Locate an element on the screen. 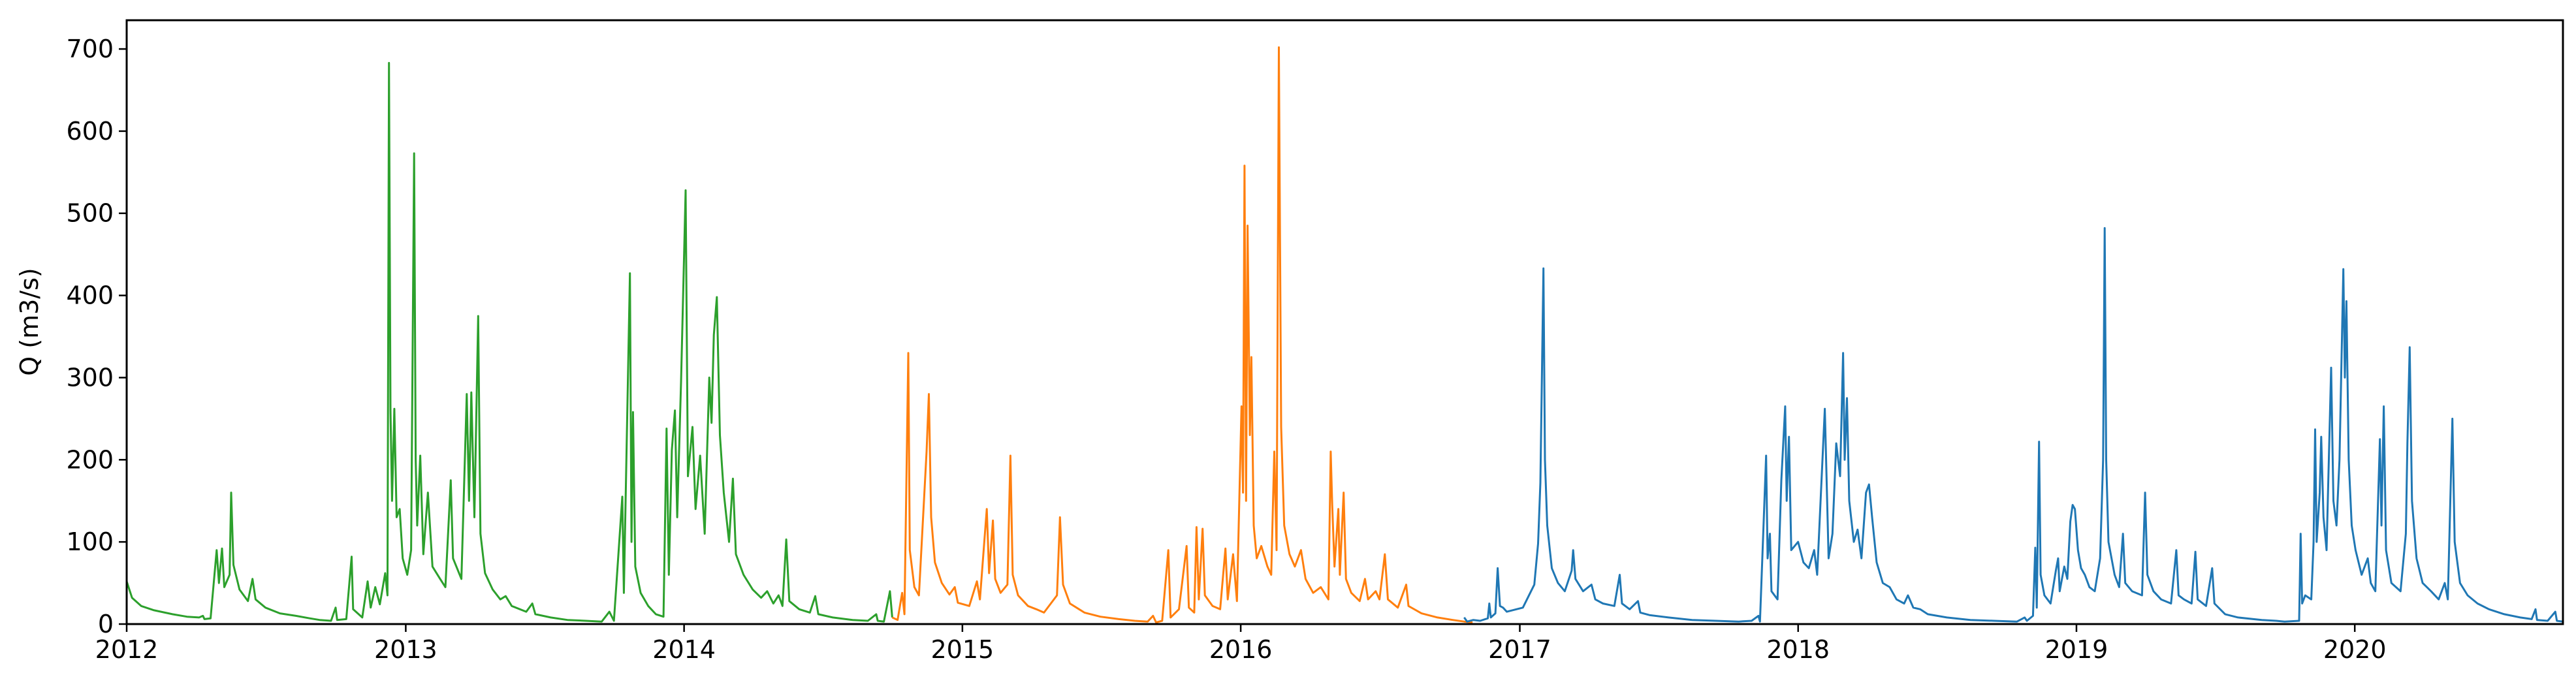  y-axis-label: Q (m3/s) is located at coordinates (30, 321).